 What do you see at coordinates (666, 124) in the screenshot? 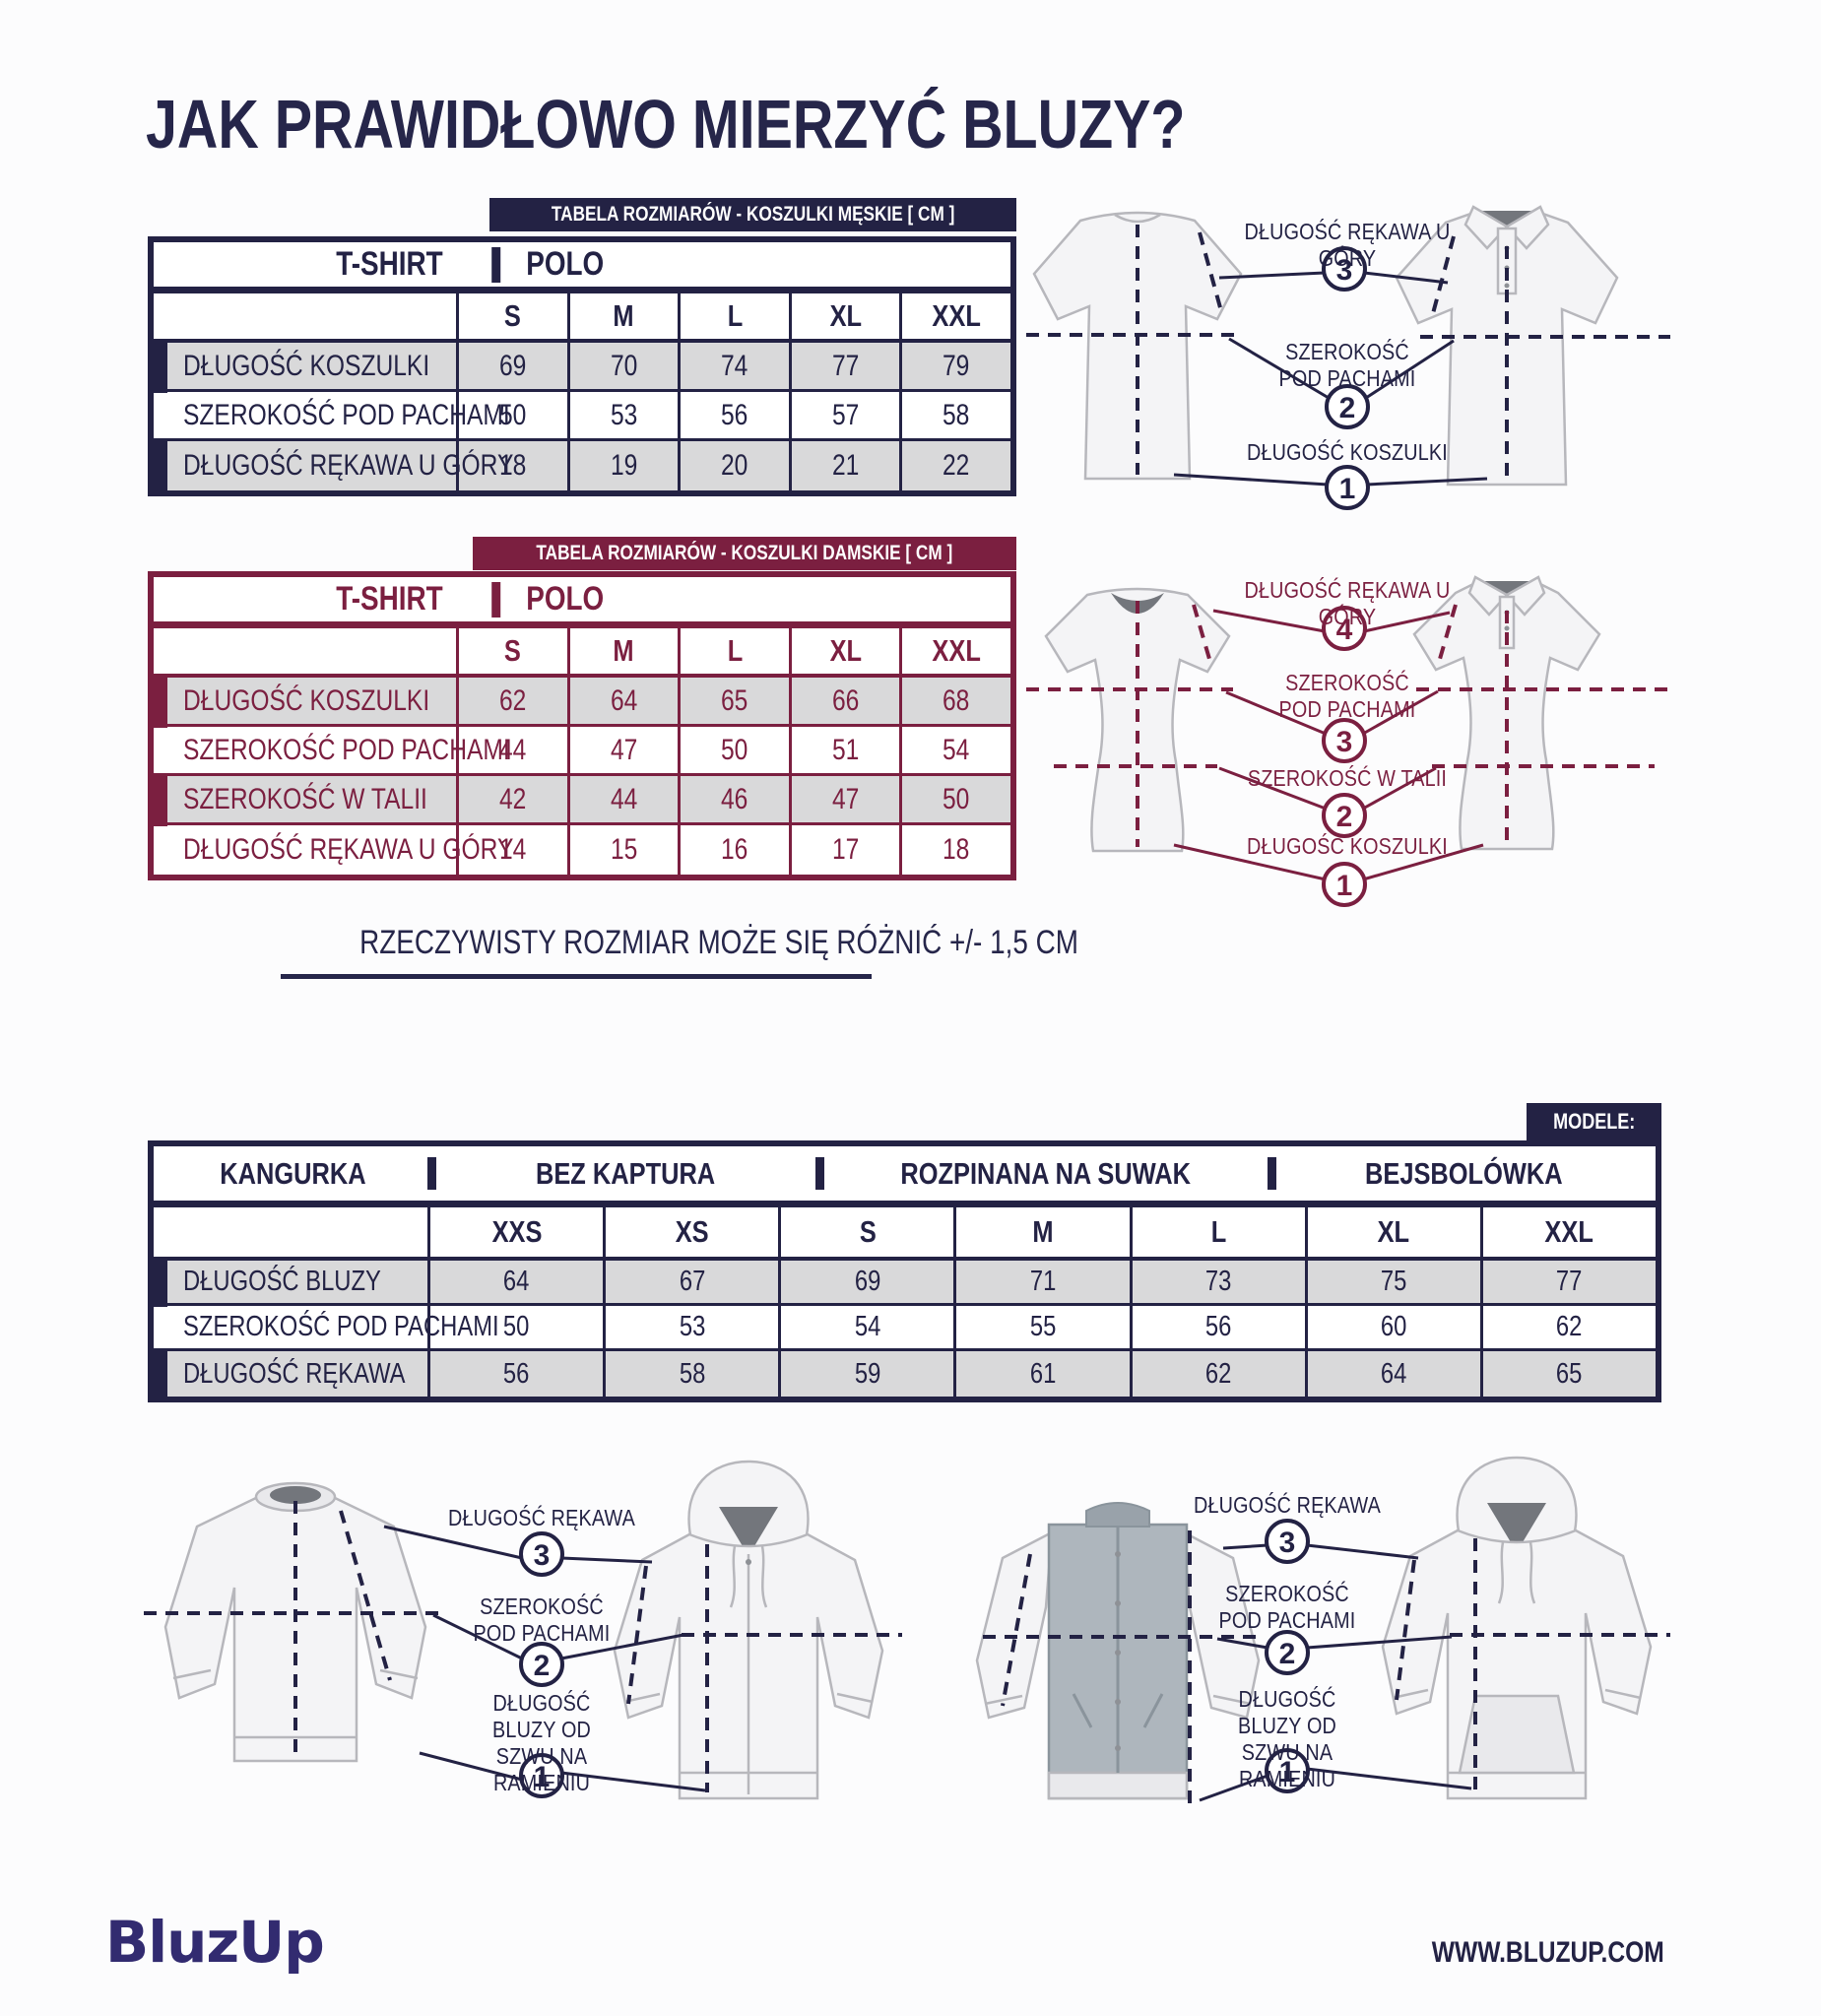
I see `page-title-text: JAK PRAWIDŁOWO MIERZYĆ BLUZY?` at bounding box center [666, 124].